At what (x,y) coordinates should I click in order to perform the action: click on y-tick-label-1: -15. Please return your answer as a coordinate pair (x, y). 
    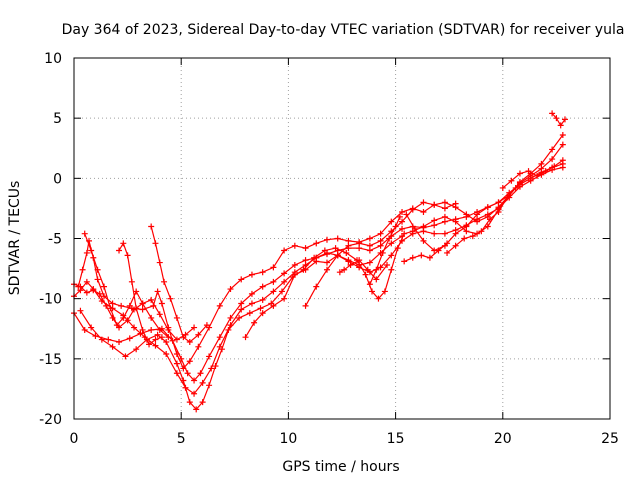
    Looking at the image, I should click on (50, 360).